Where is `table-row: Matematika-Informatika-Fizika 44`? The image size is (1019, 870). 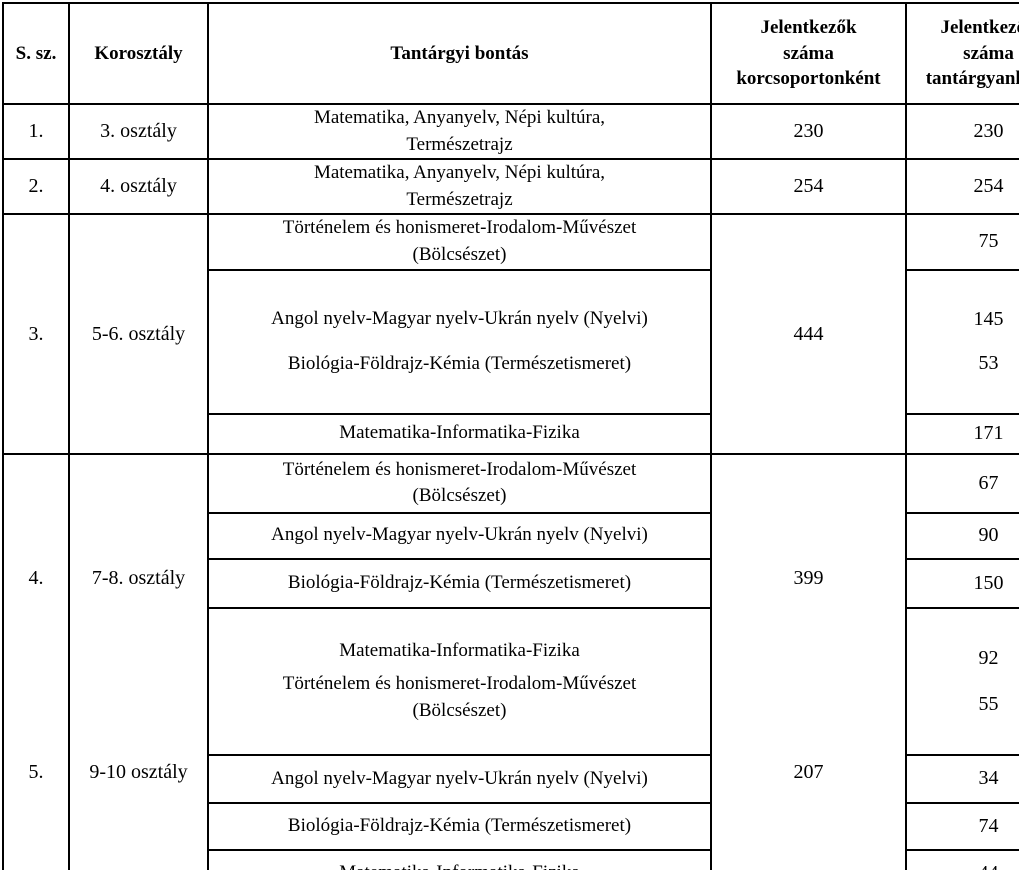 table-row: Matematika-Informatika-Fizika 44 is located at coordinates (511, 859).